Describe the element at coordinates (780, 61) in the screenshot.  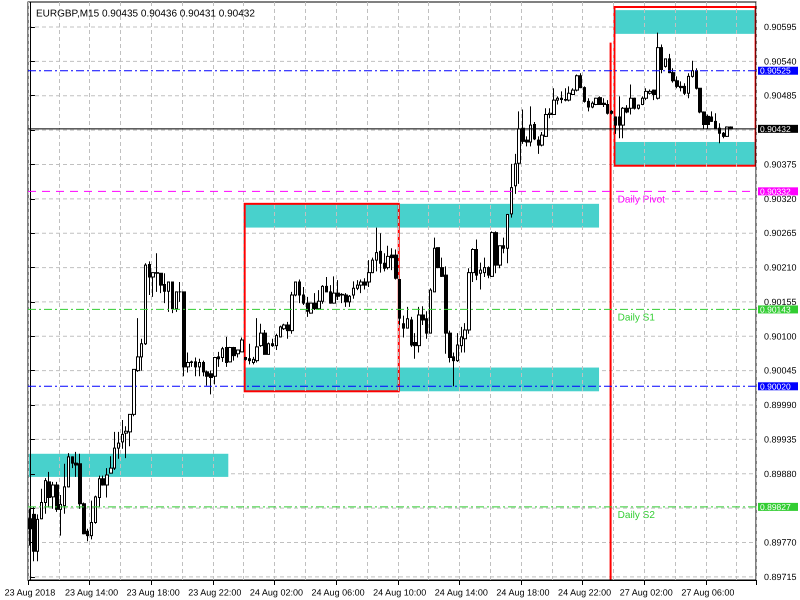
I see `y-tick-label: 0.90540` at that location.